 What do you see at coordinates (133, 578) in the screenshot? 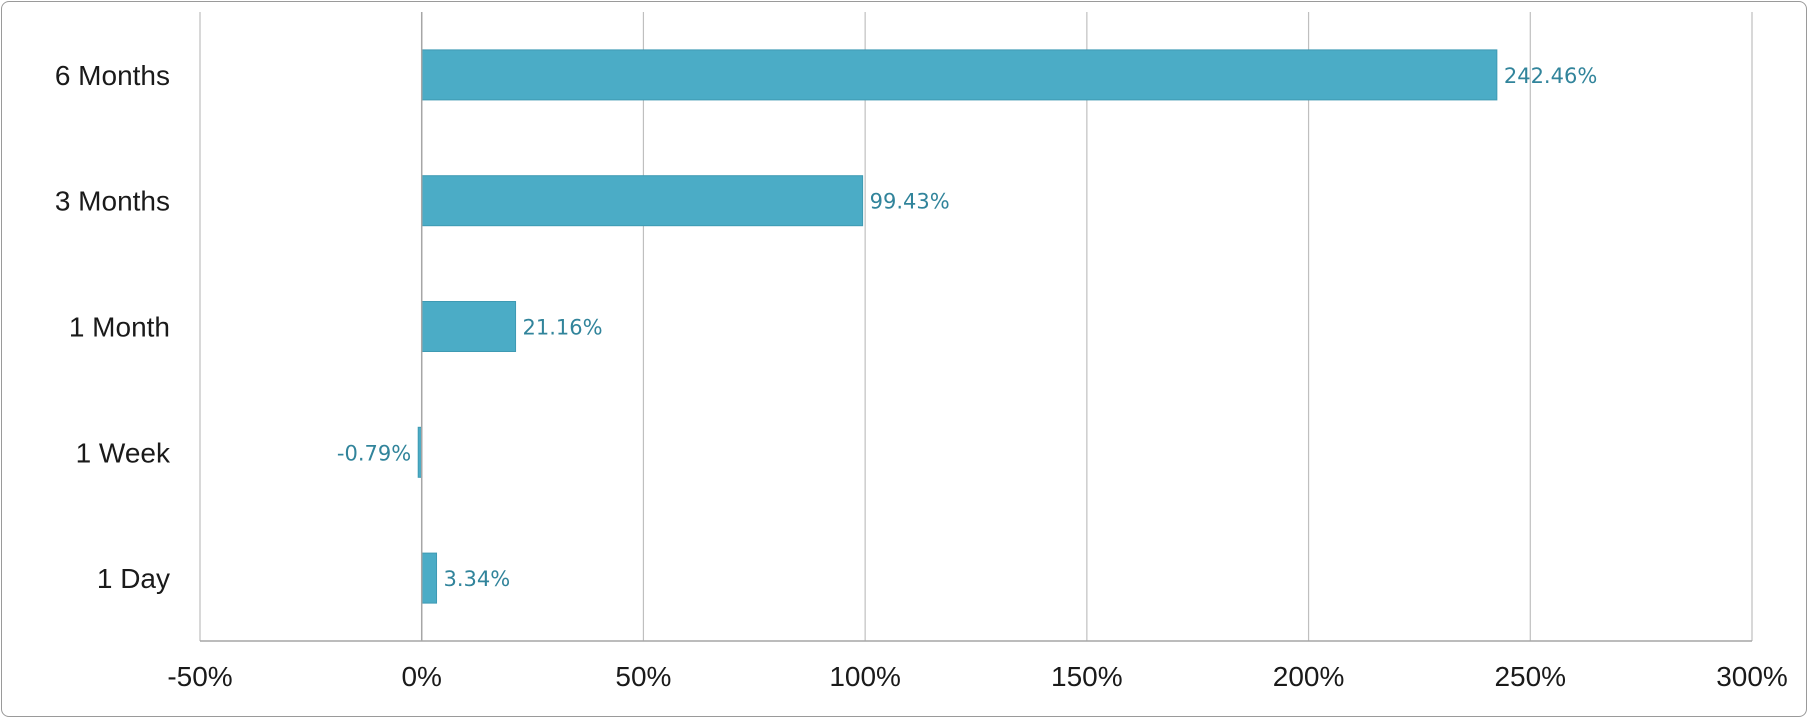
I see `category-label: 1 Day` at bounding box center [133, 578].